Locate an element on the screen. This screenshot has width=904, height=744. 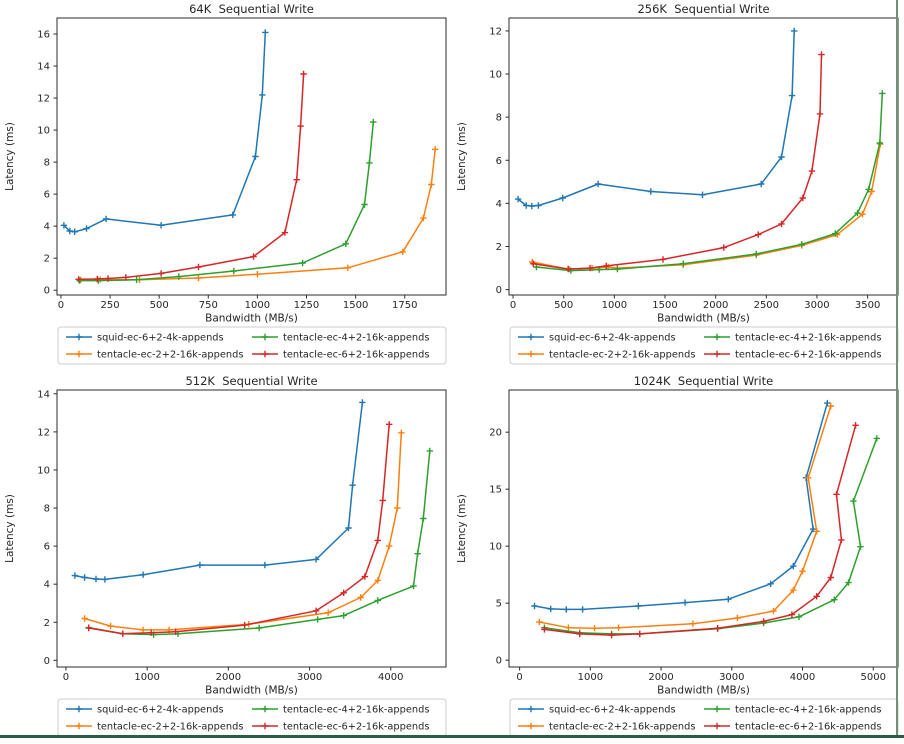
y-tick-label: 6 is located at coordinates (499, 161).